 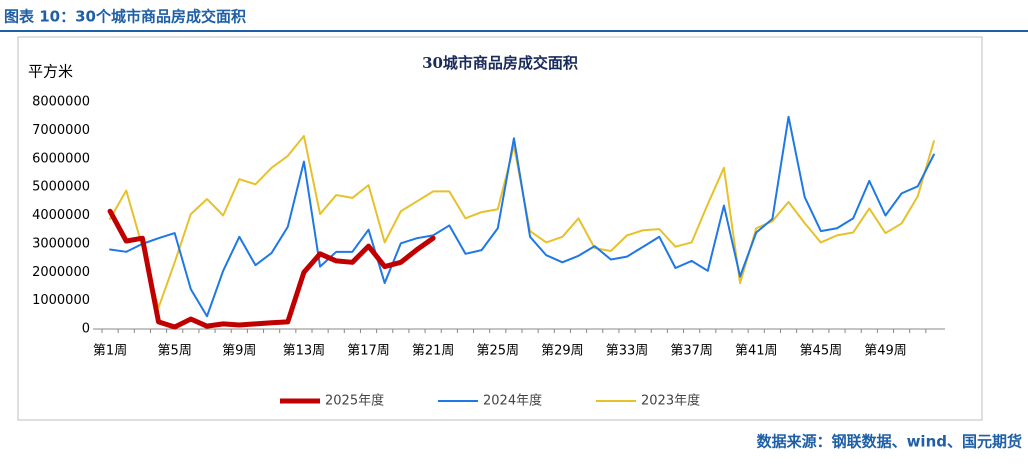 I want to click on x-tick-label: 第41周, so click(x=756, y=351).